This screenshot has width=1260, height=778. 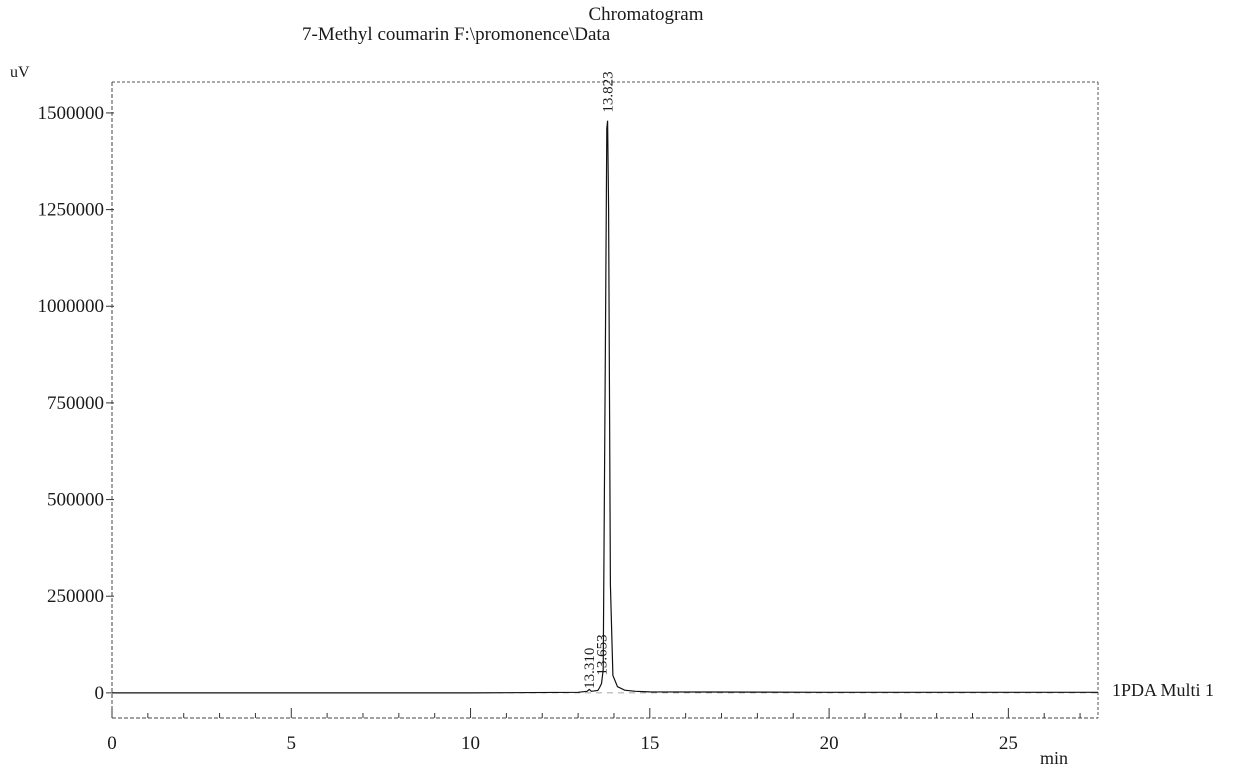 I want to click on y-tick-label: 500000, so click(x=75, y=500).